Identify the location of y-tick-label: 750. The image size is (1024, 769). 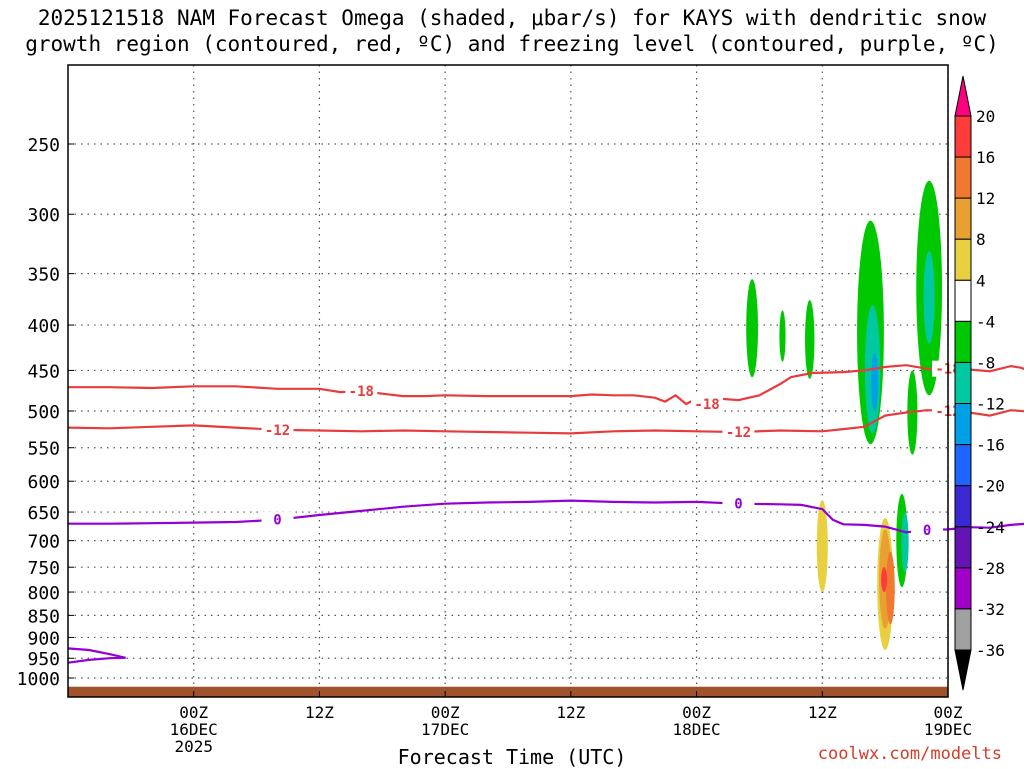
(43, 568).